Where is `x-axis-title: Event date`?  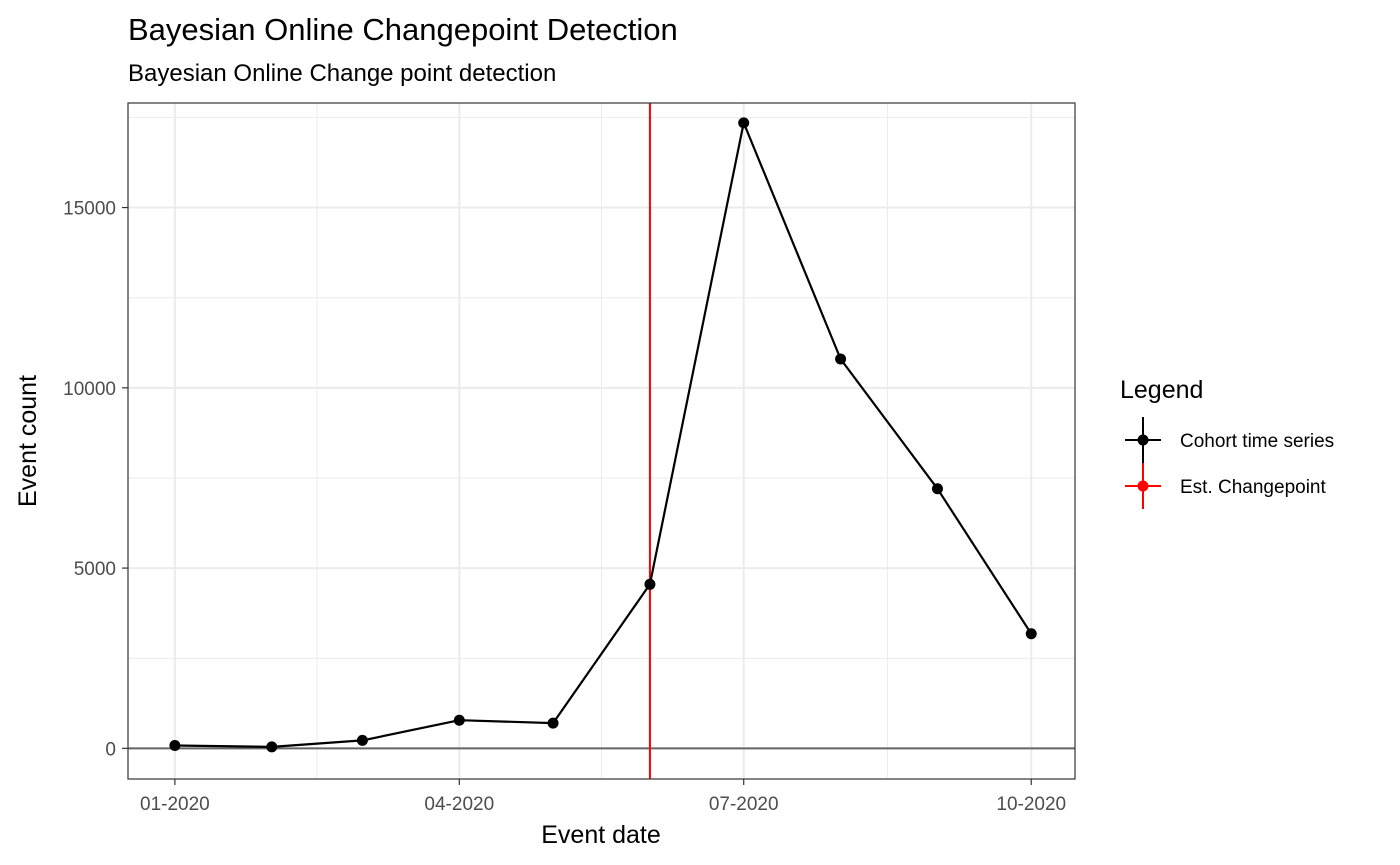 x-axis-title: Event date is located at coordinates (601, 835).